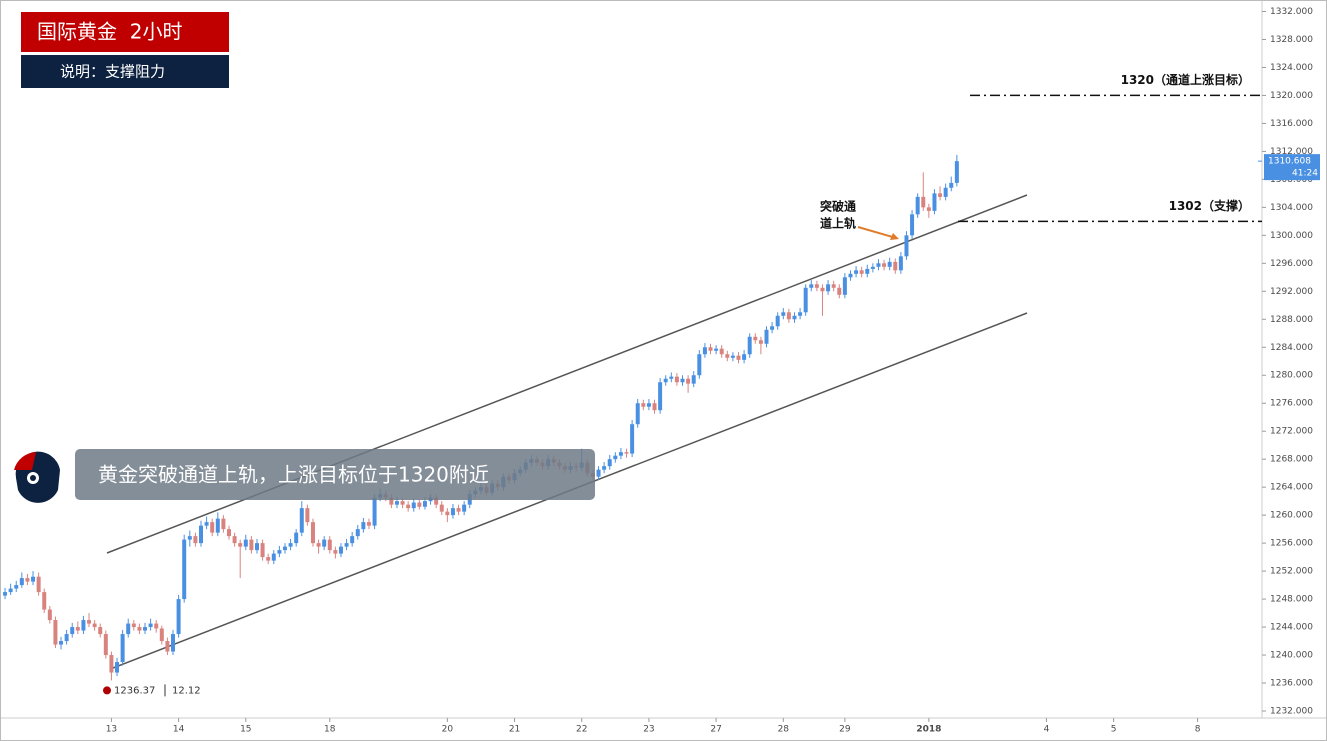 The width and height of the screenshot is (1327, 741). I want to click on last-price-box, so click(1292, 167).